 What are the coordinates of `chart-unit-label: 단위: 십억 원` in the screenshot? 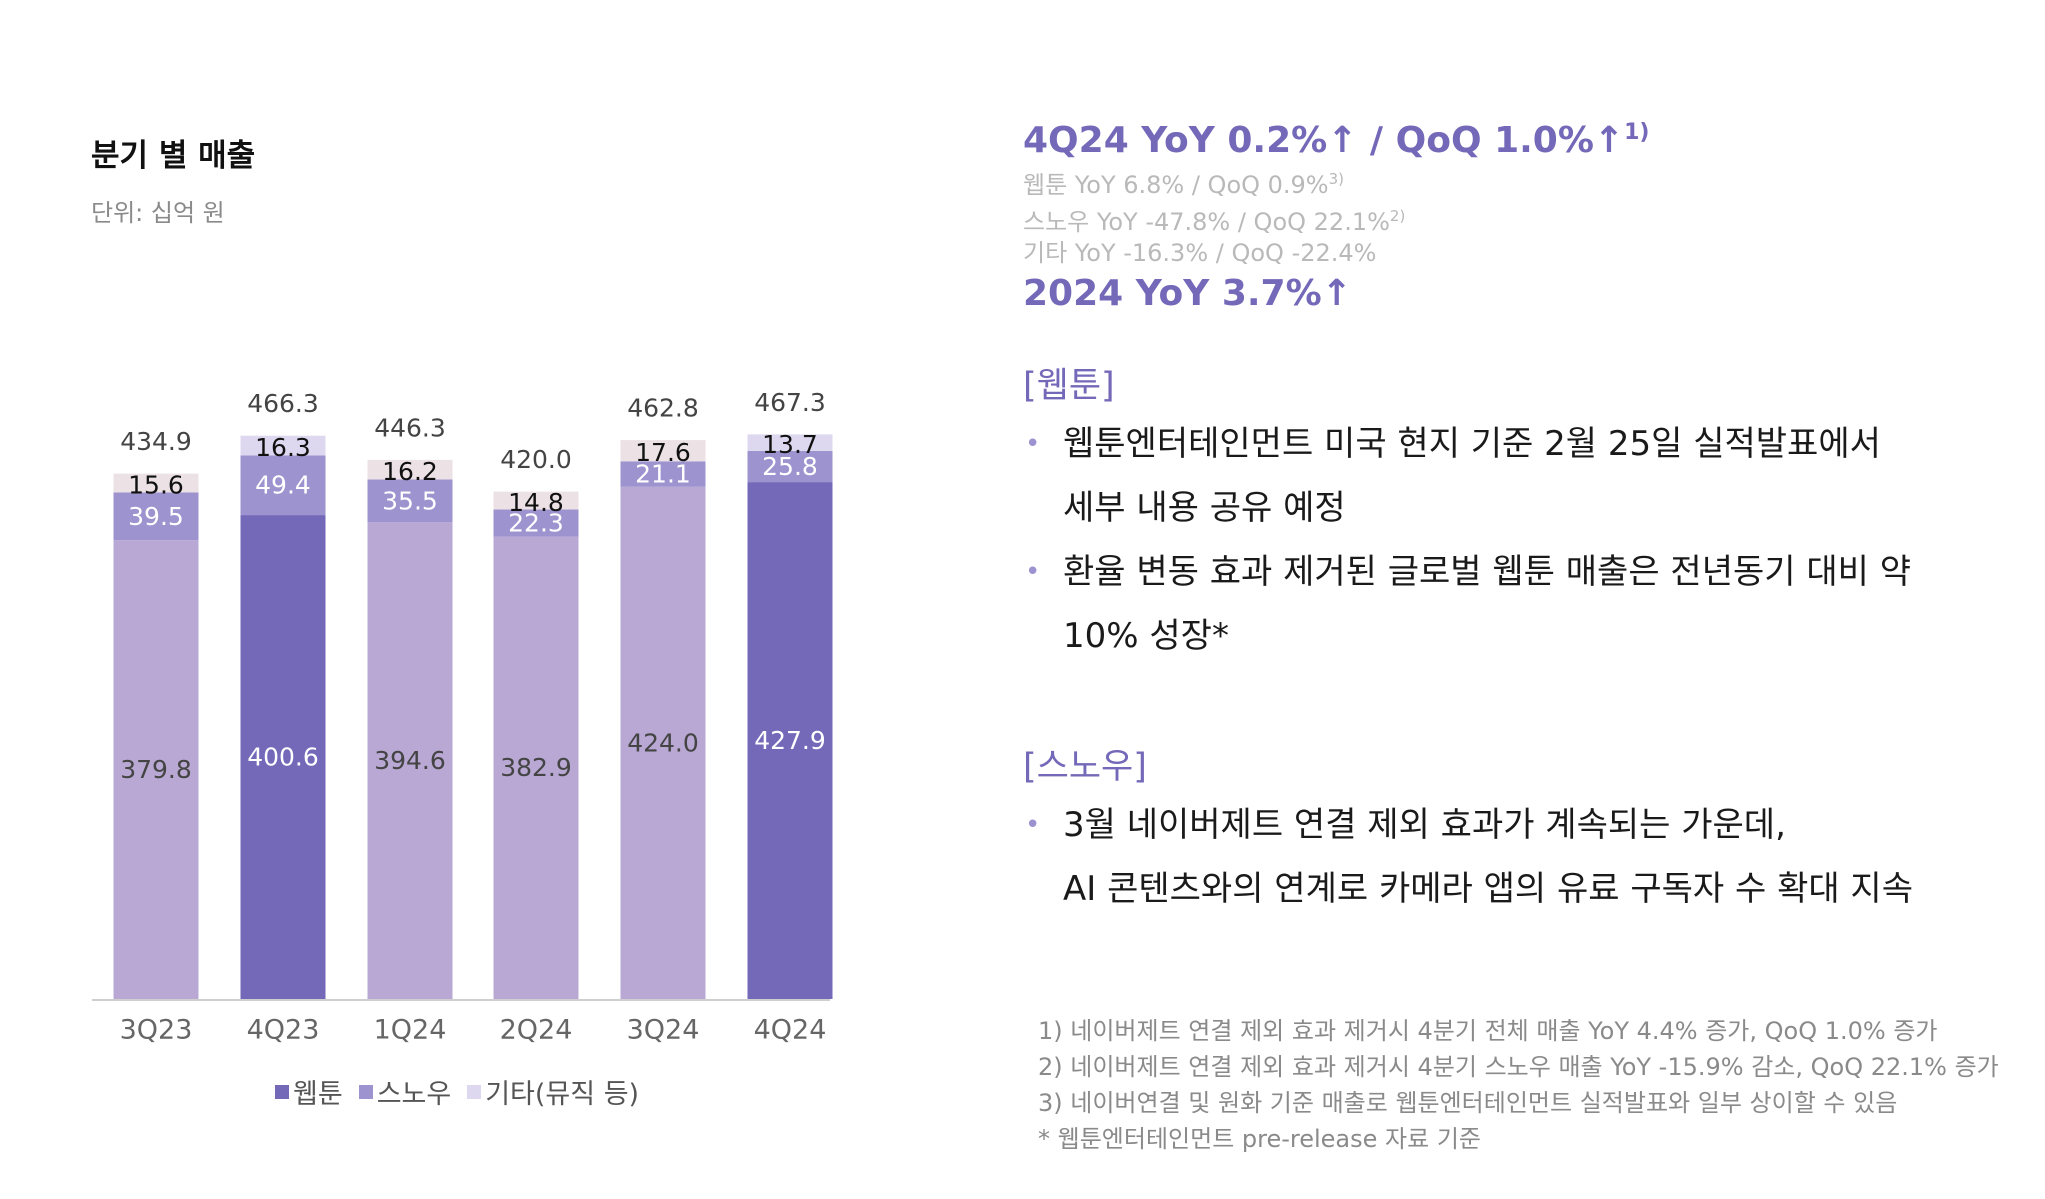 It's located at (158, 213).